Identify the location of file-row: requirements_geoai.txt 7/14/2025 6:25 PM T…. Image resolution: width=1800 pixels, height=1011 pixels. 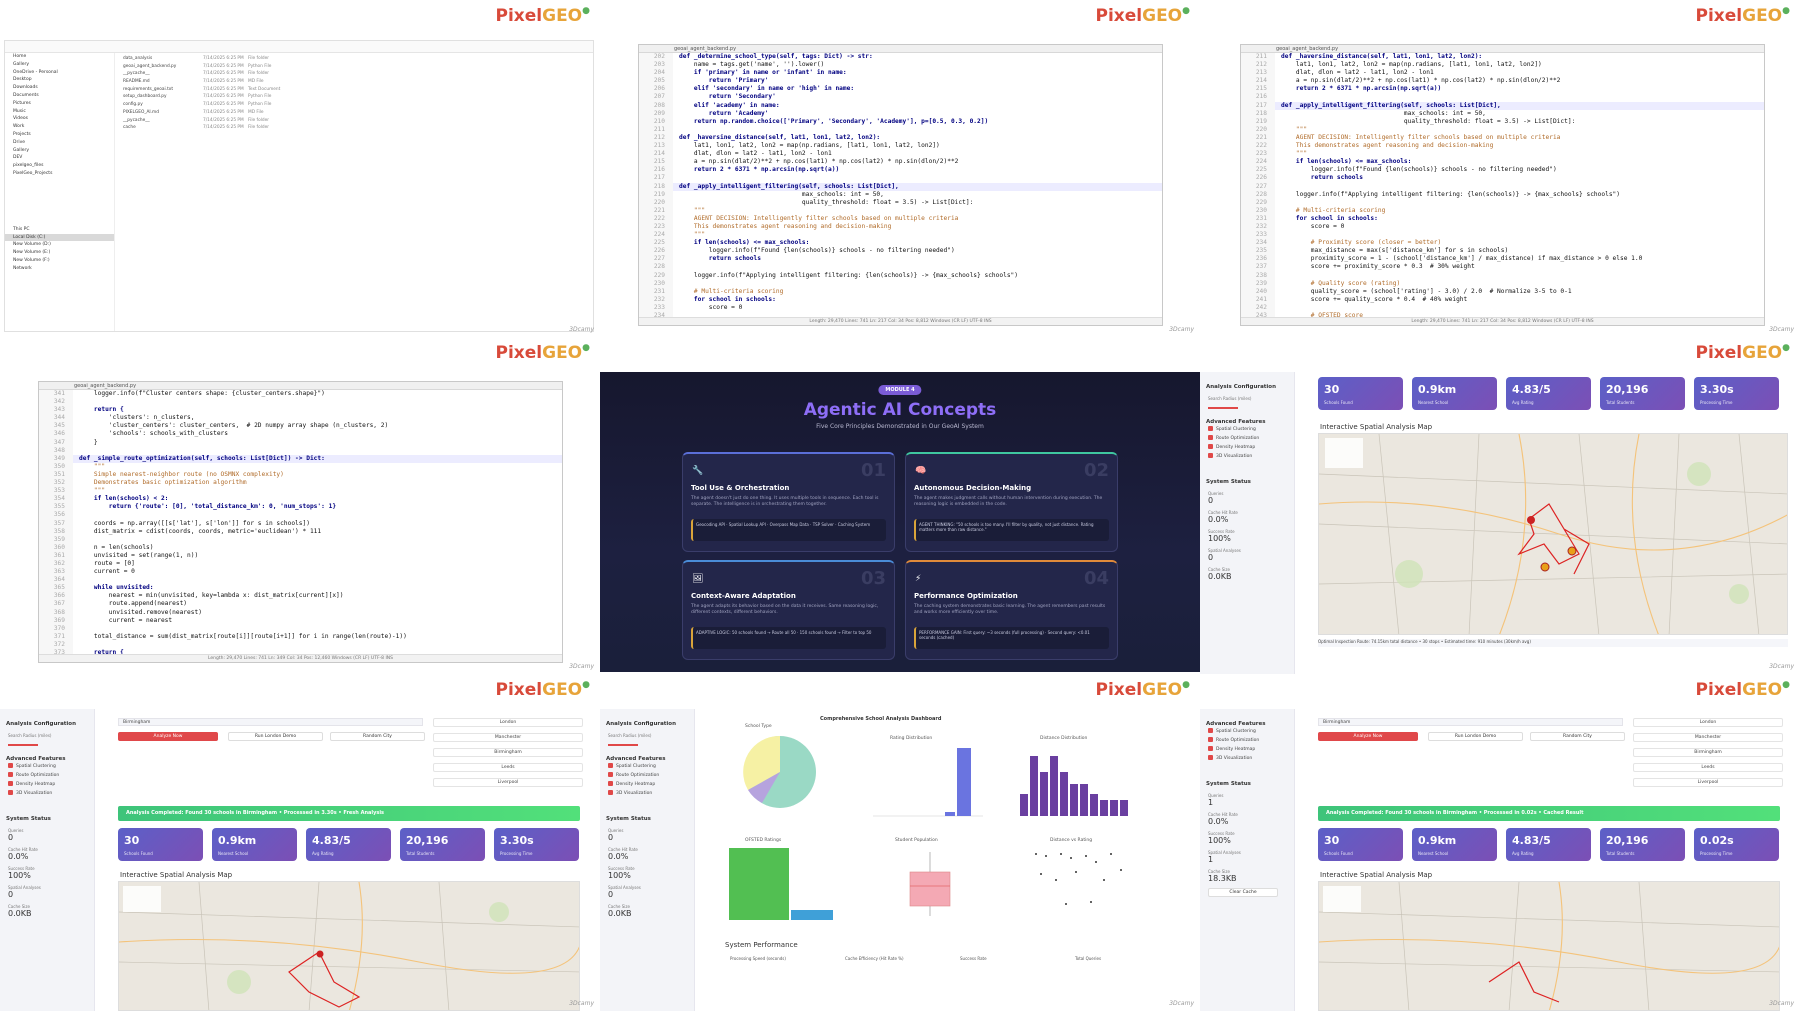
(202, 89).